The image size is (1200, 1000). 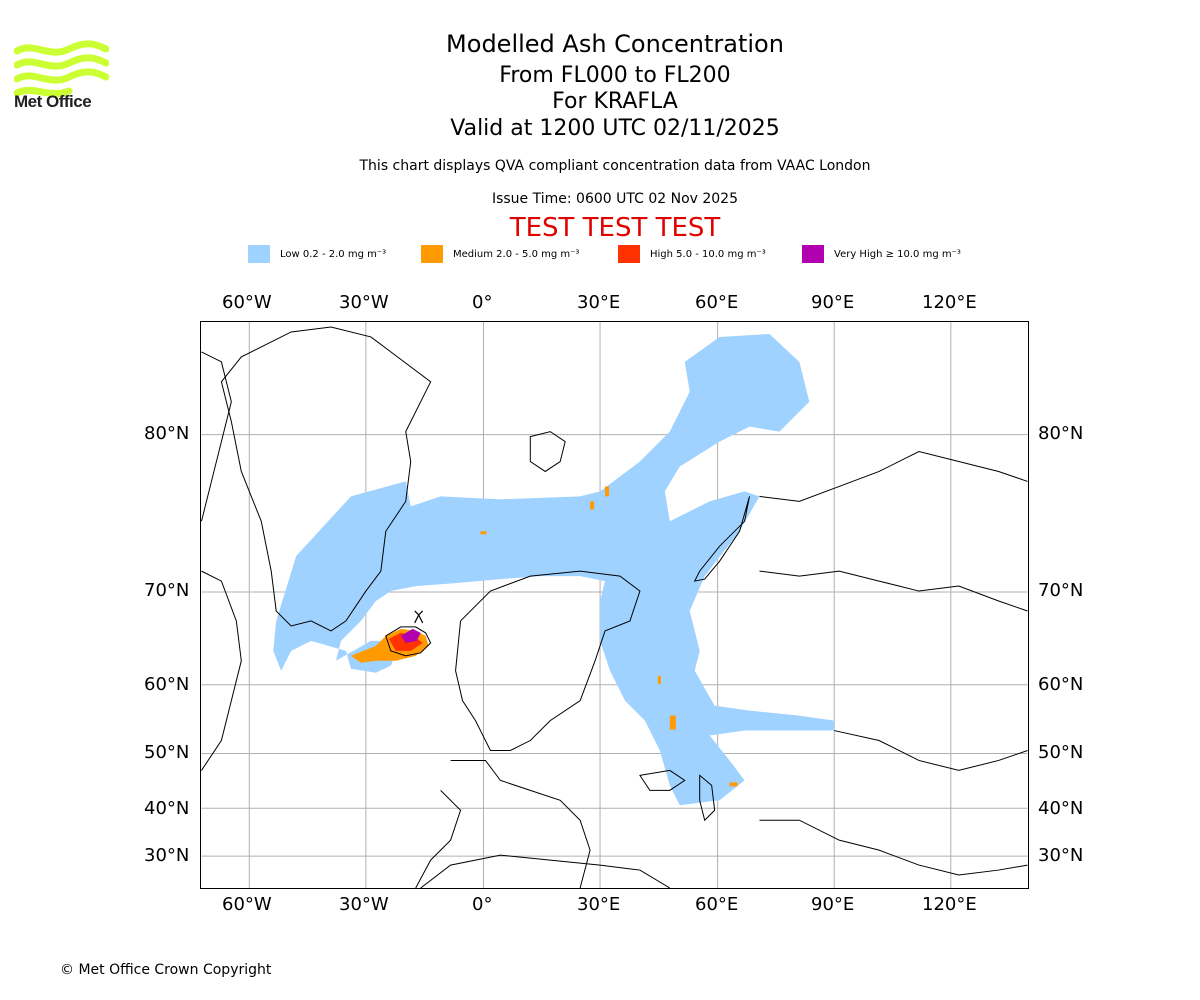 I want to click on lat-label-left: 80°N, so click(x=167, y=433).